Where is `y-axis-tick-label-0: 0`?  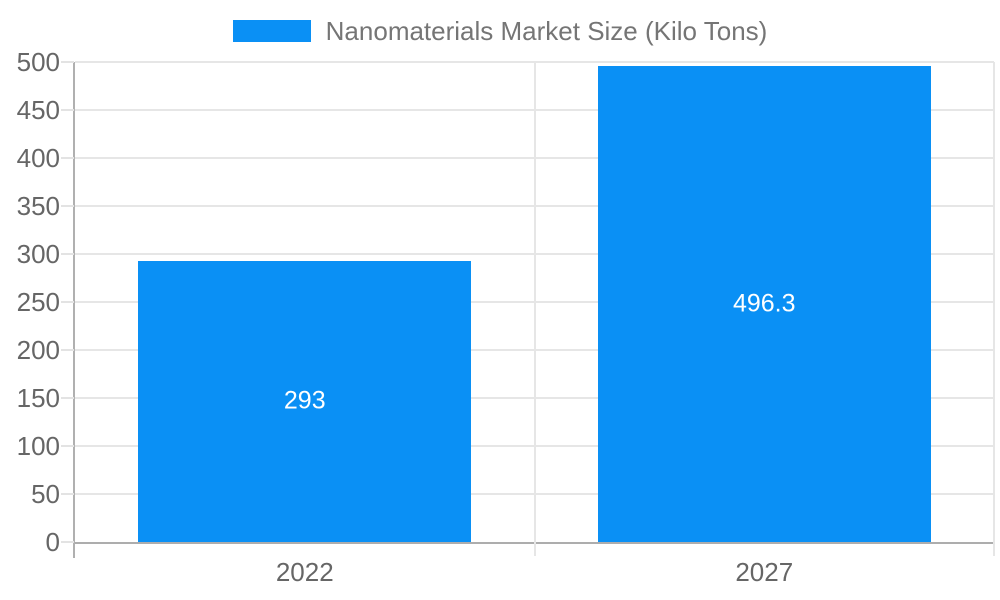
y-axis-tick-label-0: 0 is located at coordinates (52, 542).